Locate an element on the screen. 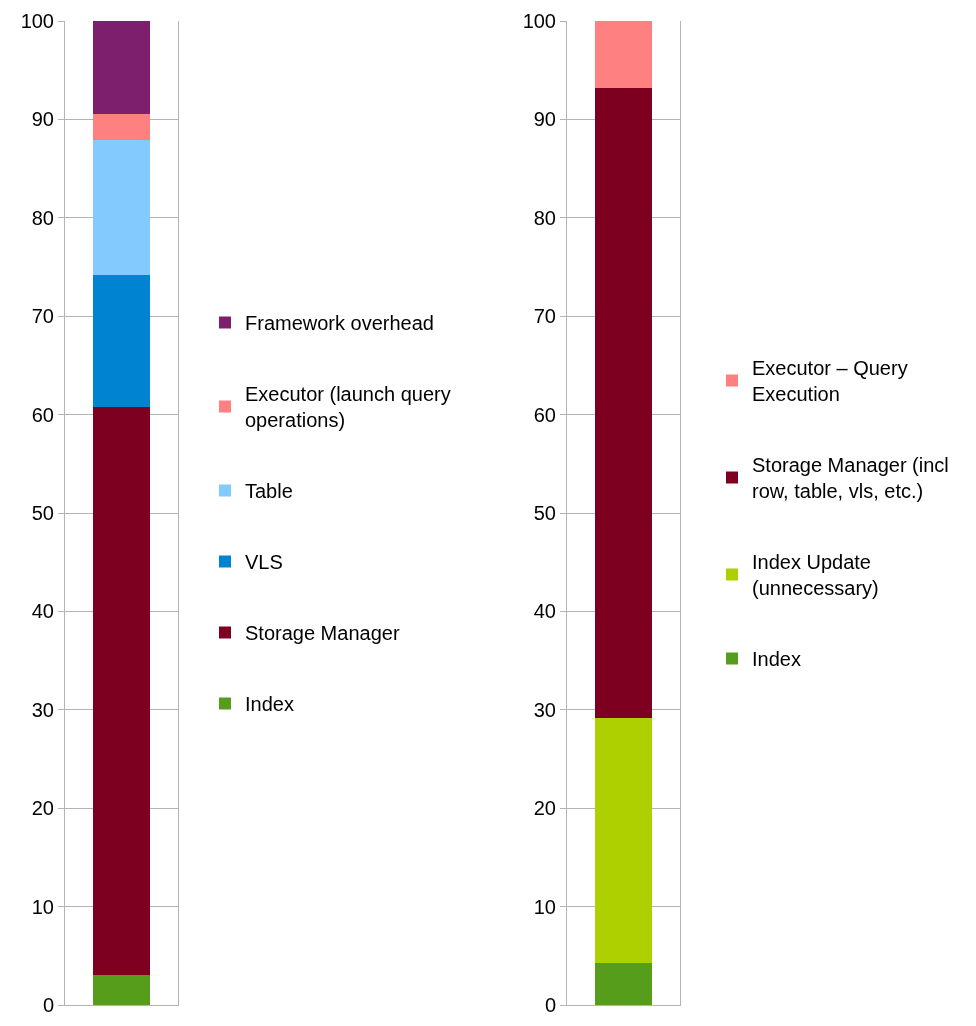  legend-label: Storage Manager (incl row, table, vls, etc.) is located at coordinates (850, 478).